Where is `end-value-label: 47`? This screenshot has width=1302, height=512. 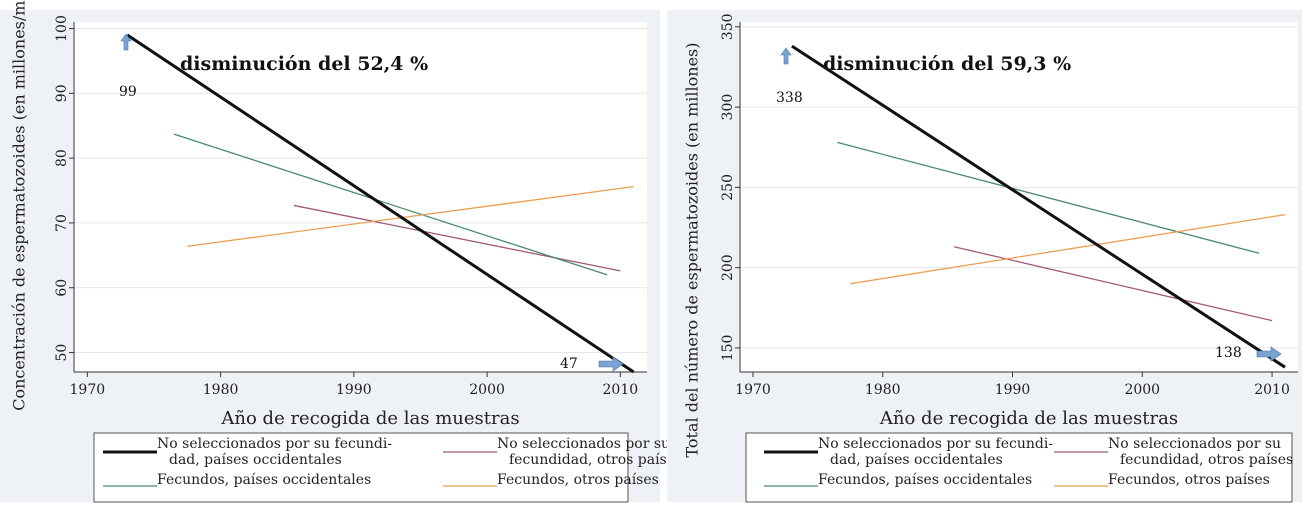 end-value-label: 47 is located at coordinates (569, 364).